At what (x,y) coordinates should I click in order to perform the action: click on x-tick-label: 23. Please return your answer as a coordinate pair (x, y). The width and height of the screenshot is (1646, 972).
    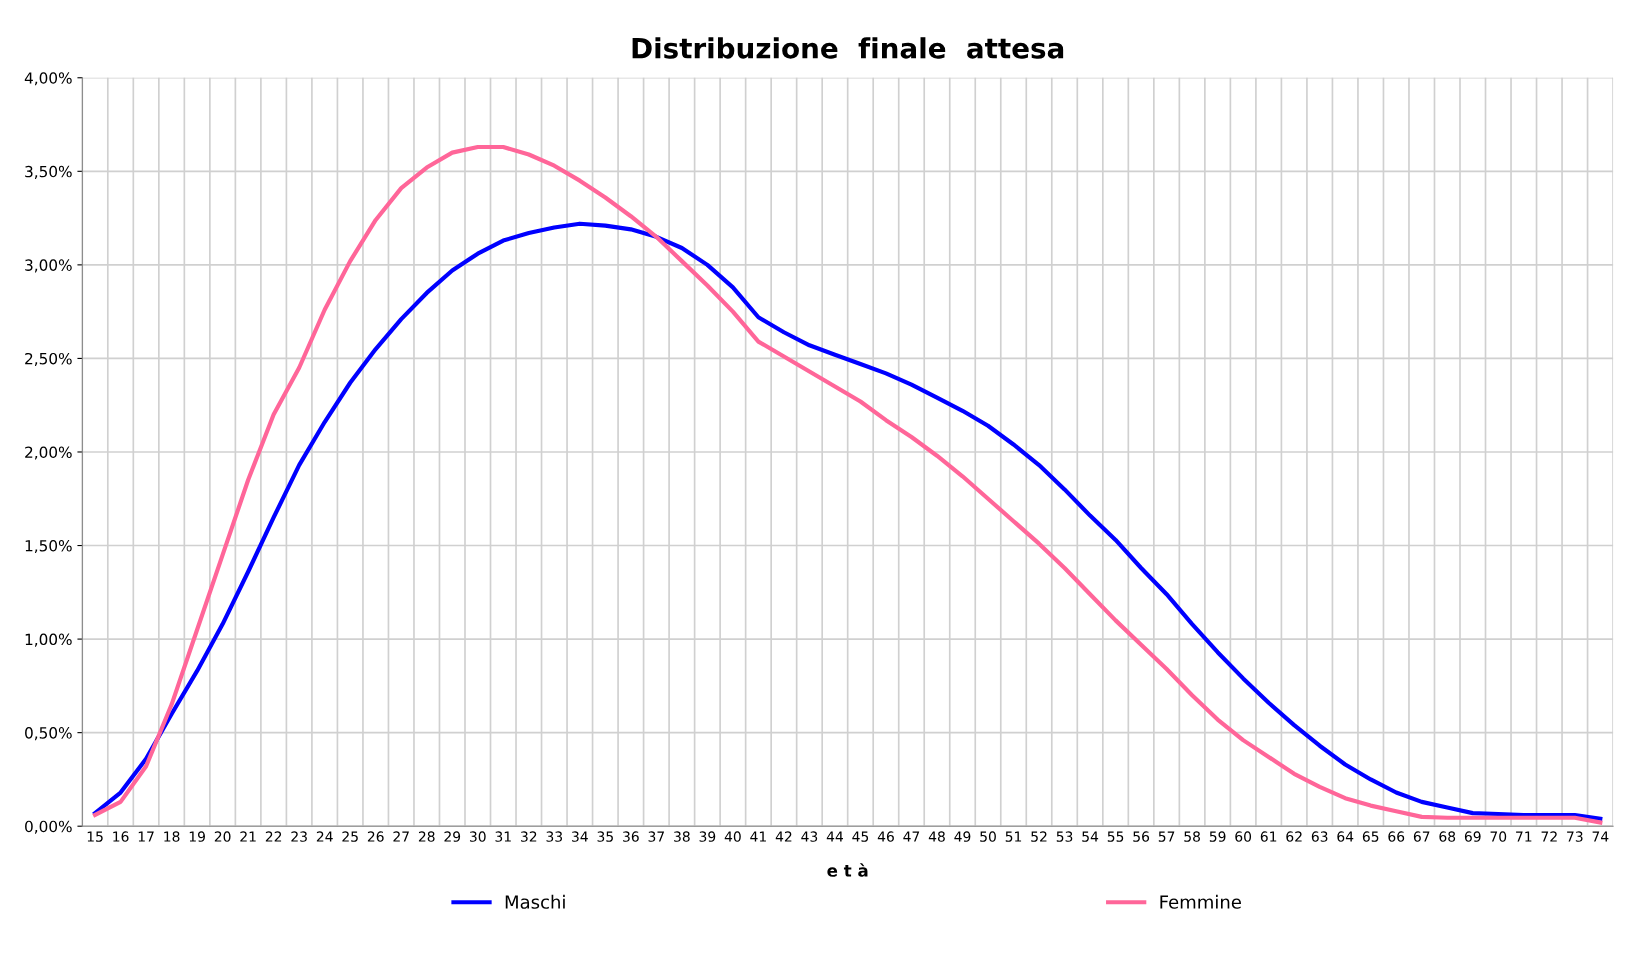
    Looking at the image, I should click on (299, 836).